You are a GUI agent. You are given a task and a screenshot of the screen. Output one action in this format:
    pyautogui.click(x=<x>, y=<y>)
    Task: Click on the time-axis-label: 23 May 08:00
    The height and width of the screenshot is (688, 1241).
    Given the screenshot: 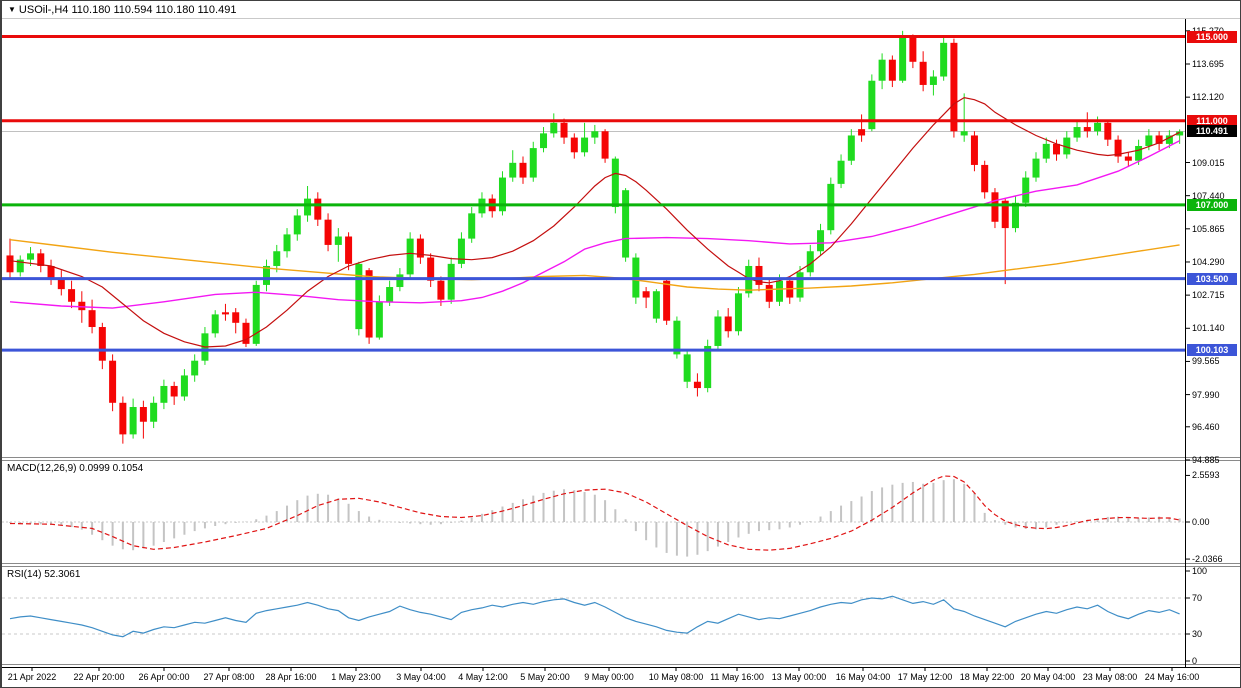 What is the action you would take?
    pyautogui.click(x=1110, y=677)
    